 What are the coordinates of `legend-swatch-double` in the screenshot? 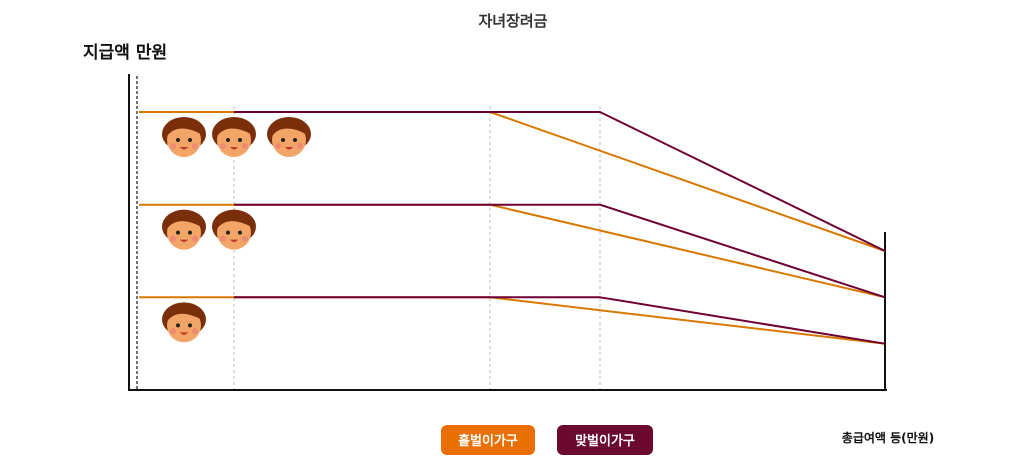 It's located at (605, 440).